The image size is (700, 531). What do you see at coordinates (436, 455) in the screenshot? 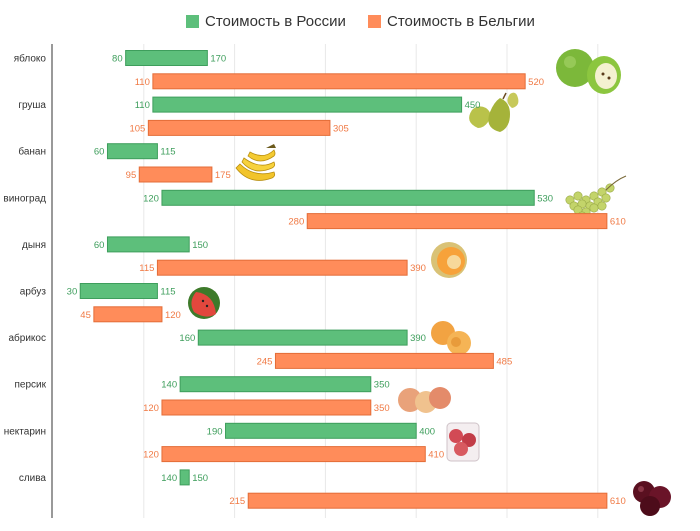
I see `value-label-high: 410` at bounding box center [436, 455].